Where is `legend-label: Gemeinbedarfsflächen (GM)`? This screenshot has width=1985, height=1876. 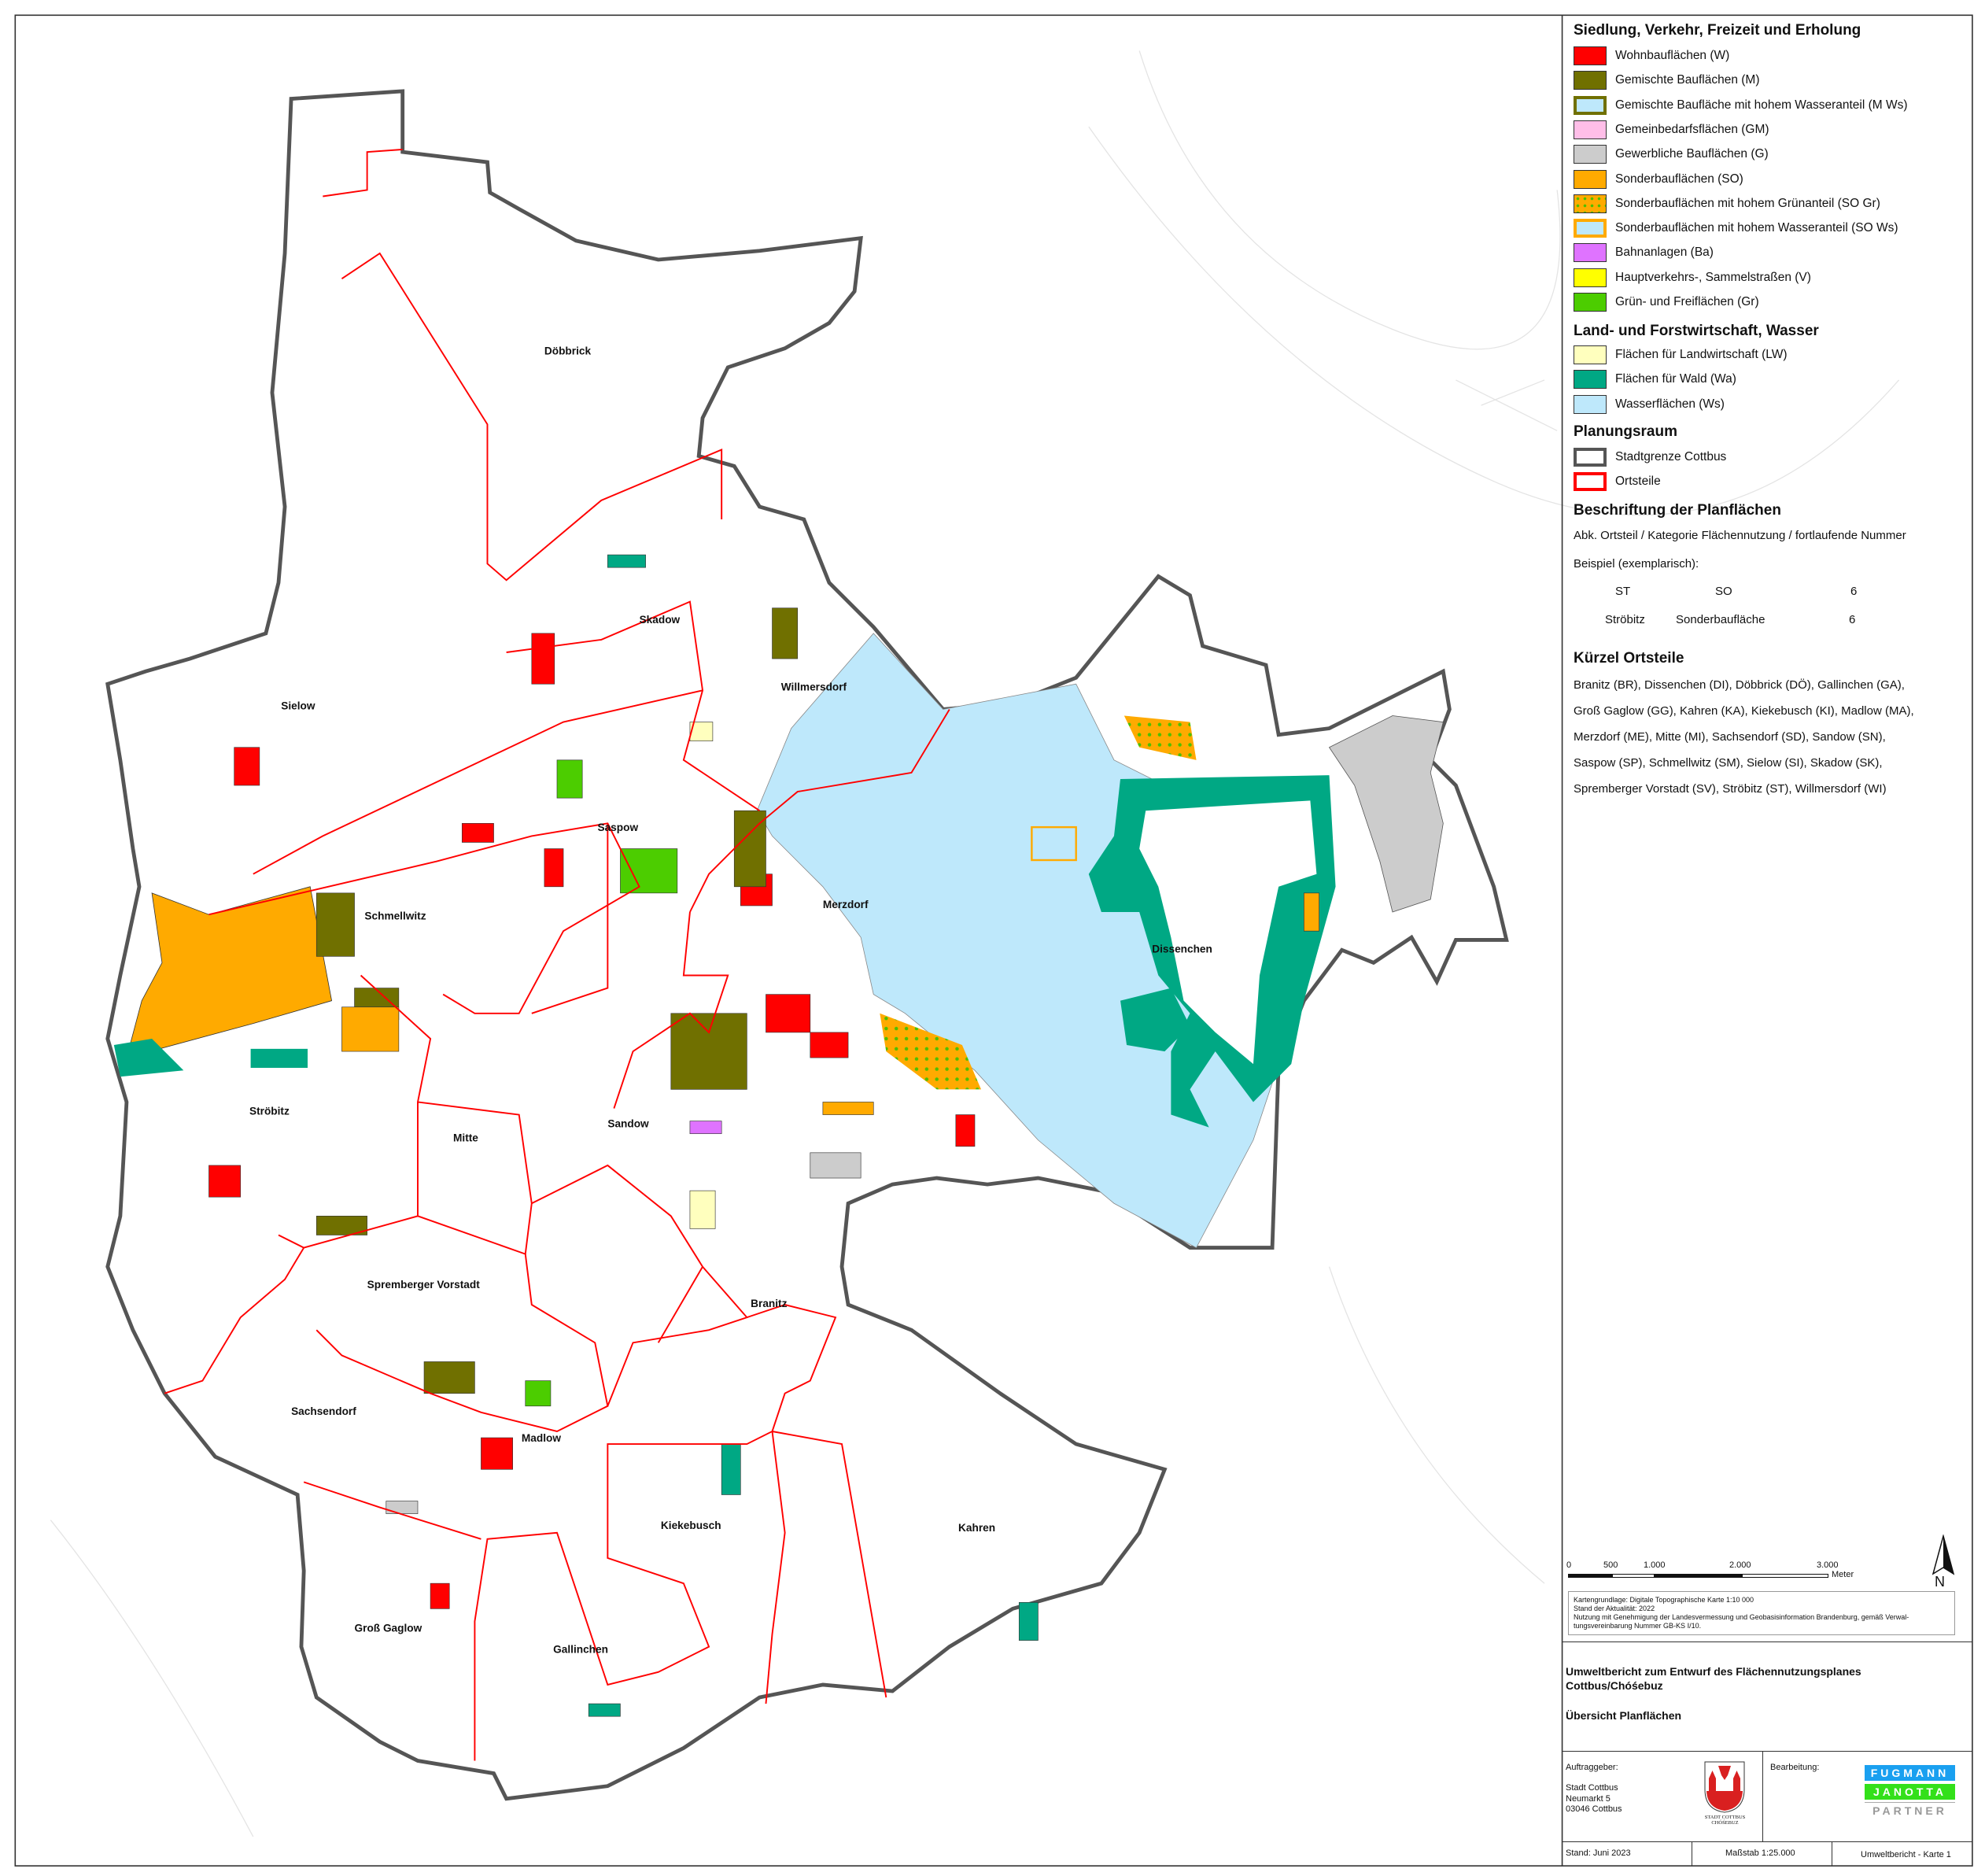 legend-label: Gemeinbedarfsflächen (GM) is located at coordinates (1692, 129).